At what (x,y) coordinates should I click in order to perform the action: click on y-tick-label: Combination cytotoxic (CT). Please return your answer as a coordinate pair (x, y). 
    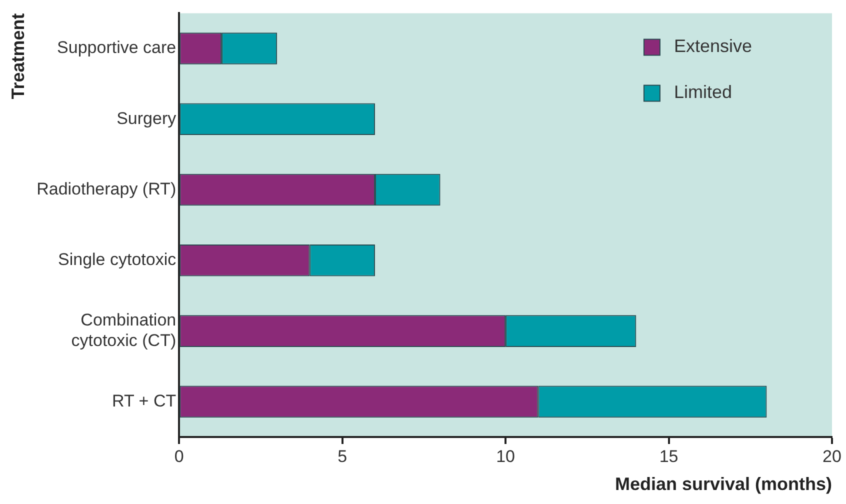
    Looking at the image, I should click on (123, 330).